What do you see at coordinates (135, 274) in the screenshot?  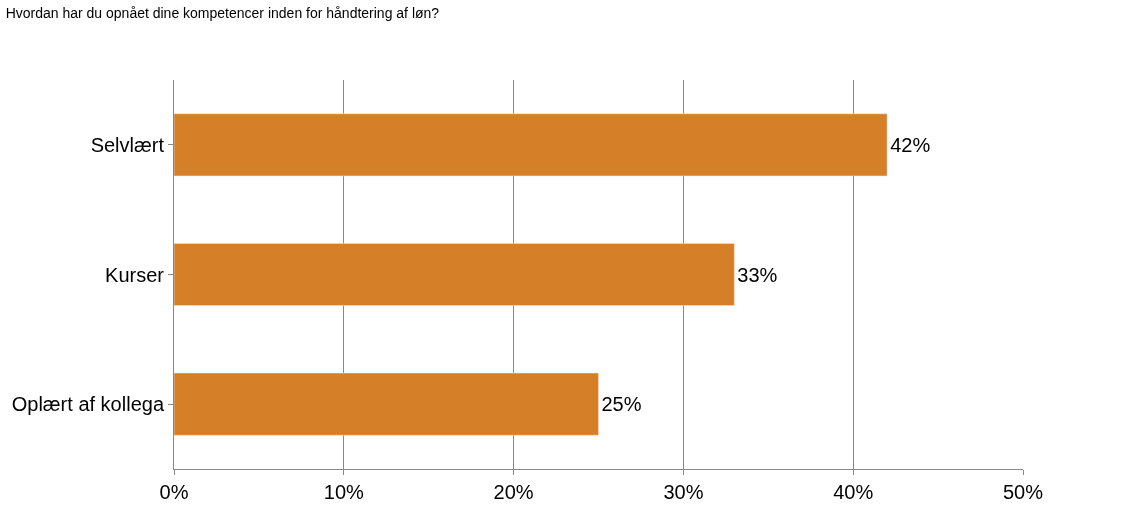 I see `y-tick-label: Kurser` at bounding box center [135, 274].